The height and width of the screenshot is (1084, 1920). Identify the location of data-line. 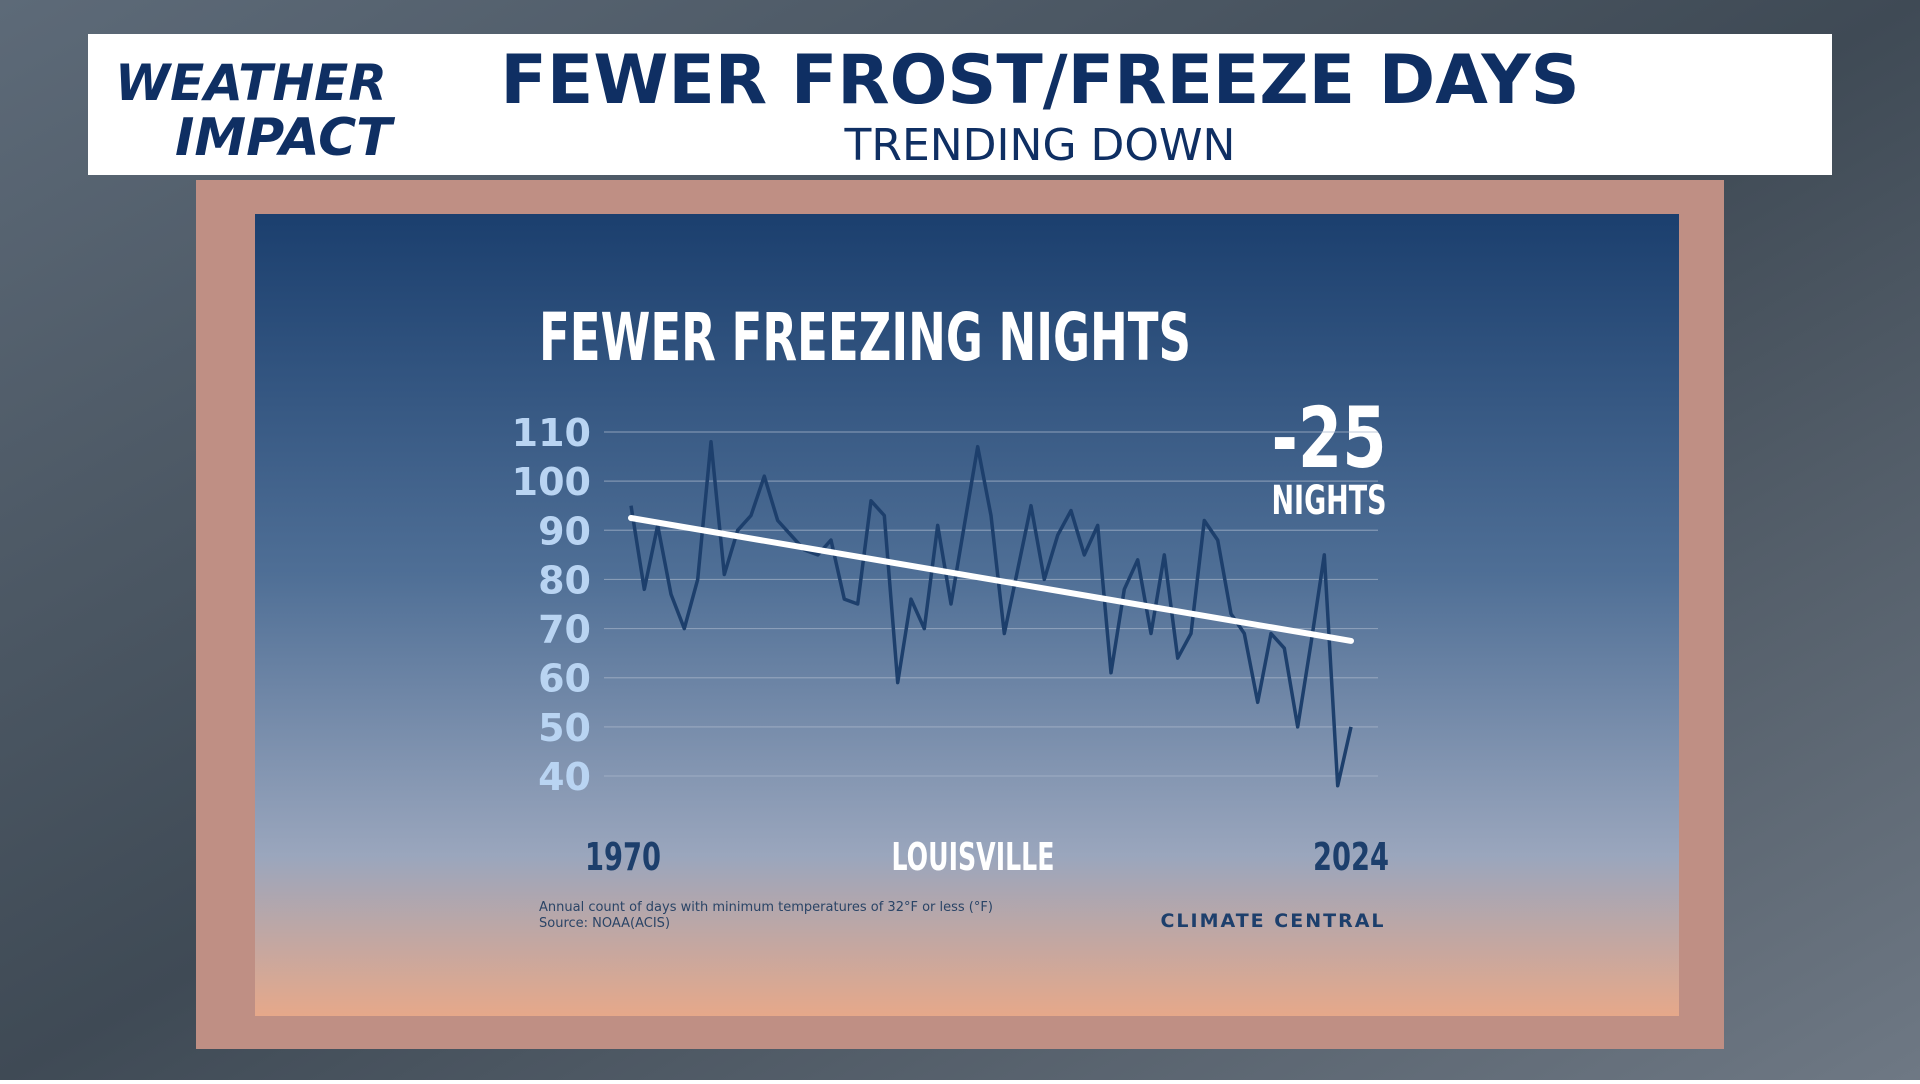
(991, 614).